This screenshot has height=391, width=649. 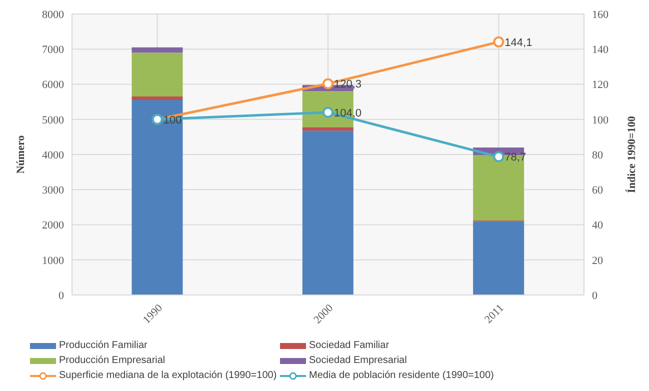 I want to click on y-tick-label: 8000, so click(x=53, y=14).